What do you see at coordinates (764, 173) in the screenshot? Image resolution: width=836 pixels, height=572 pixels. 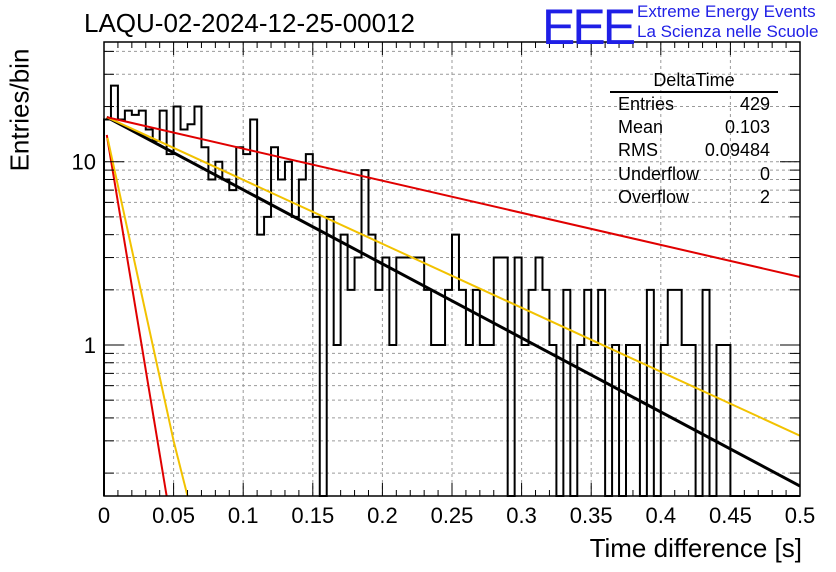 I see `stats-value: 0` at bounding box center [764, 173].